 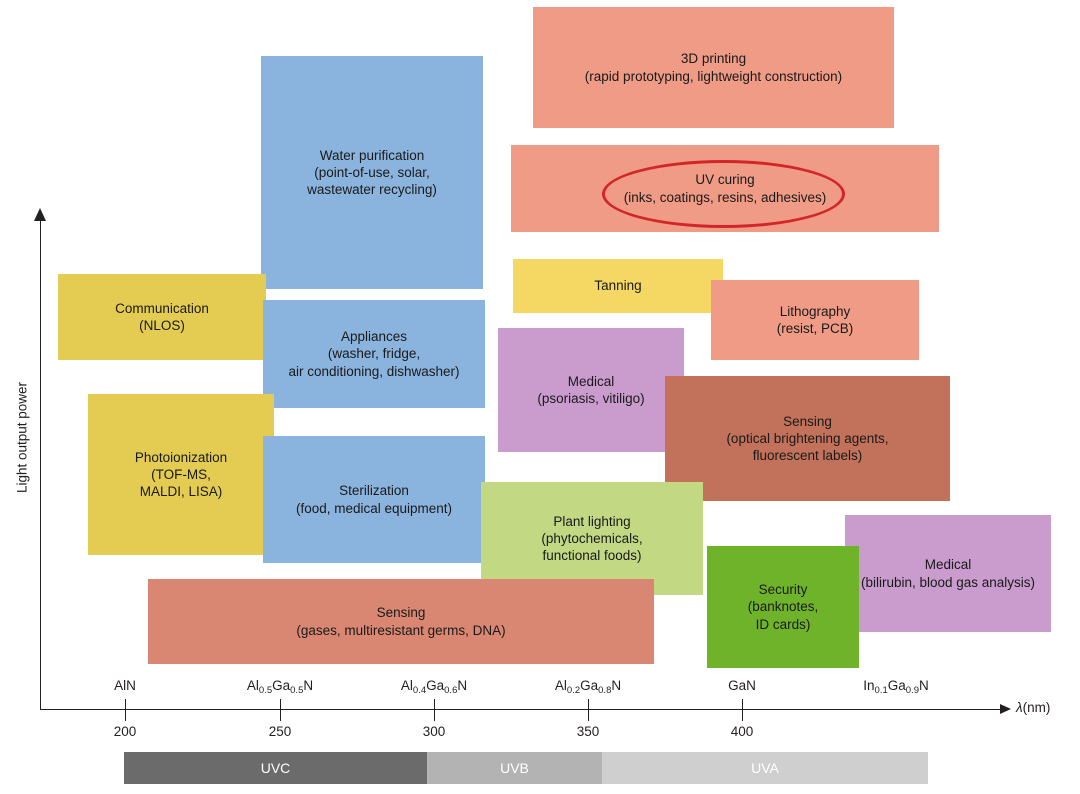 I want to click on y-axis-line, so click(x=40, y=464).